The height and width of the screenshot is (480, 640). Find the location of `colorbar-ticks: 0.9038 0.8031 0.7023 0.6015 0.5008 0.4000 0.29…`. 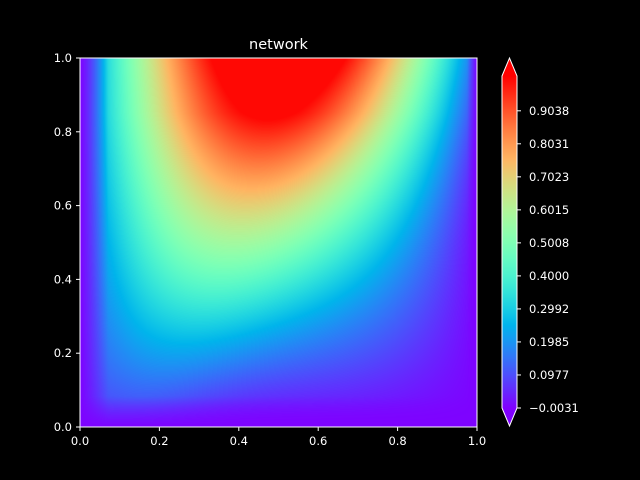

colorbar-ticks: 0.9038 0.8031 0.7023 0.6015 0.5008 0.4000 0.29… is located at coordinates (548, 259).